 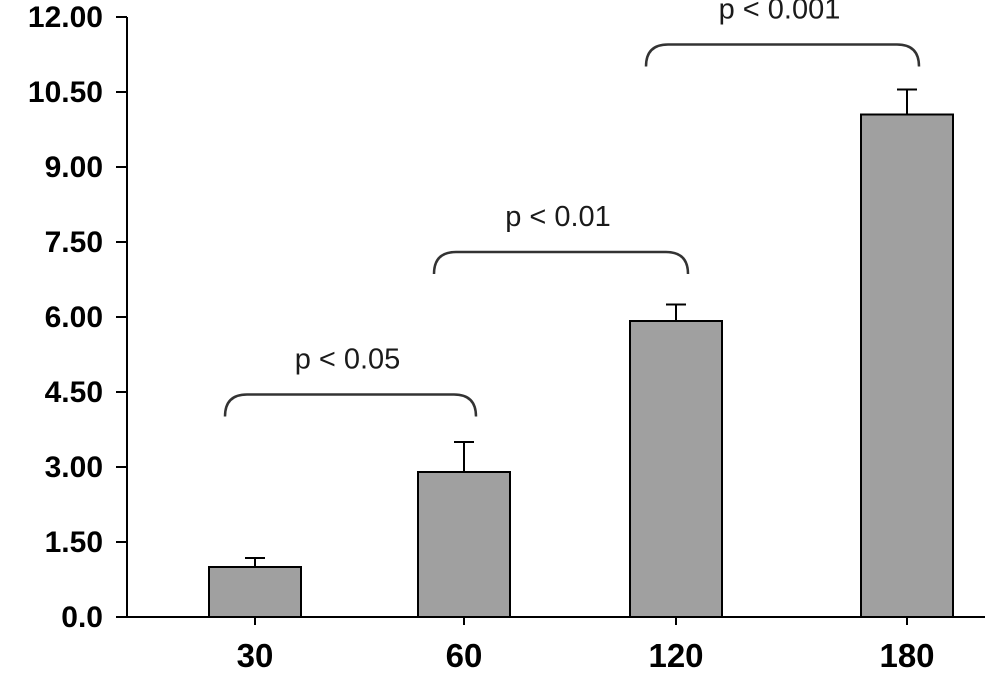 I want to click on y-tick-label: 7.50, so click(x=74, y=242).